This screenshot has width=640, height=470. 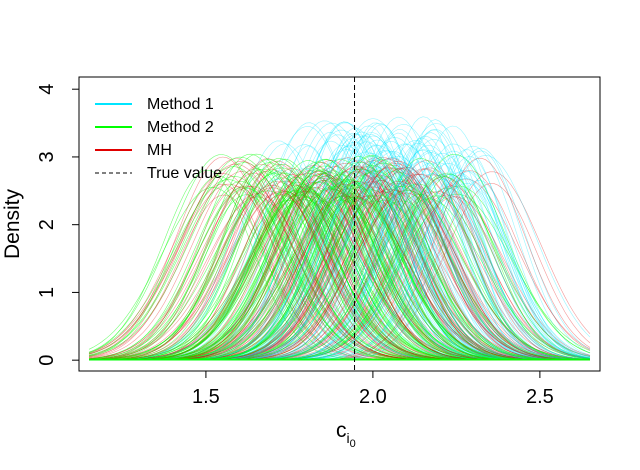 I want to click on y-tick-label: 1, so click(x=47, y=292).